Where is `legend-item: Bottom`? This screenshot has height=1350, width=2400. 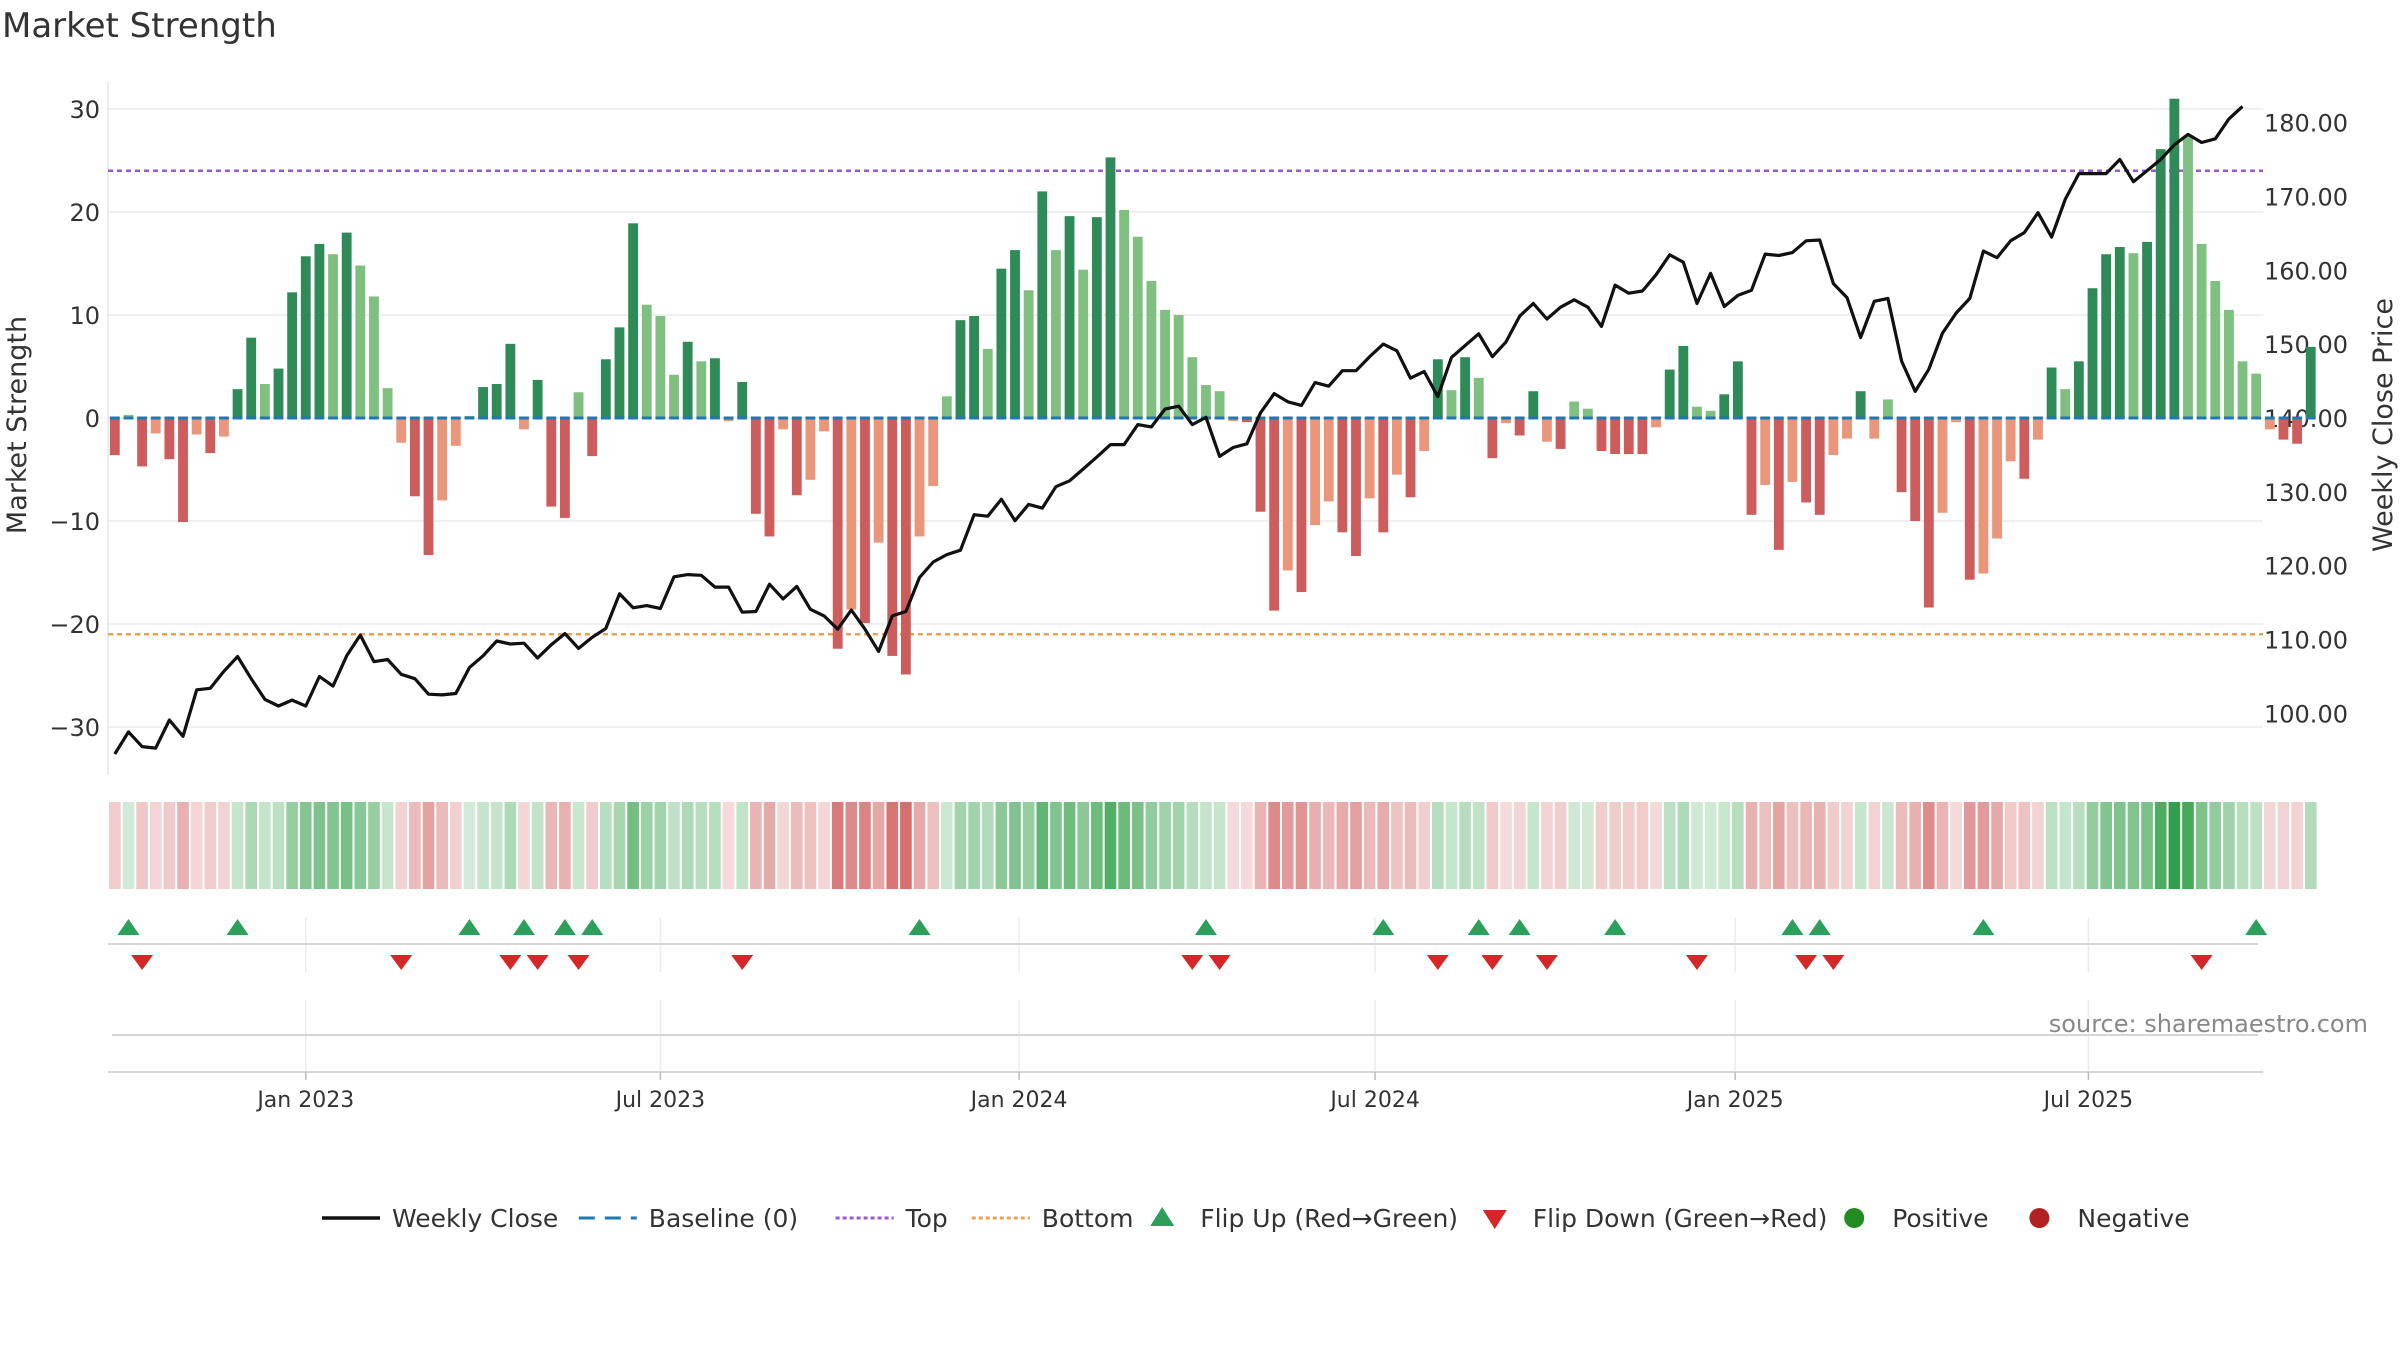
legend-item: Bottom is located at coordinates (1052, 1218).